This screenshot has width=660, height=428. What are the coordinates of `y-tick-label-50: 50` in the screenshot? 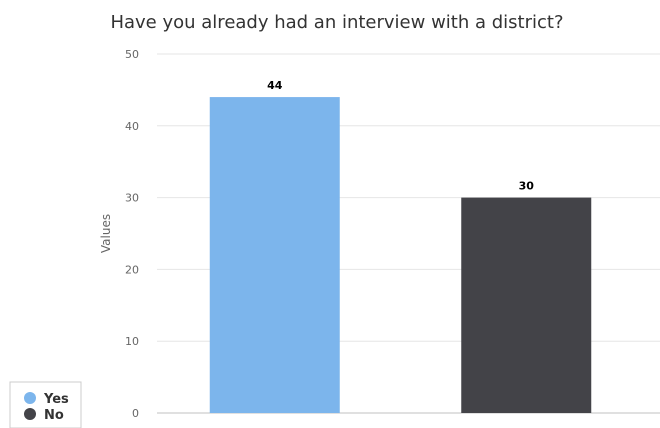 It's located at (132, 54).